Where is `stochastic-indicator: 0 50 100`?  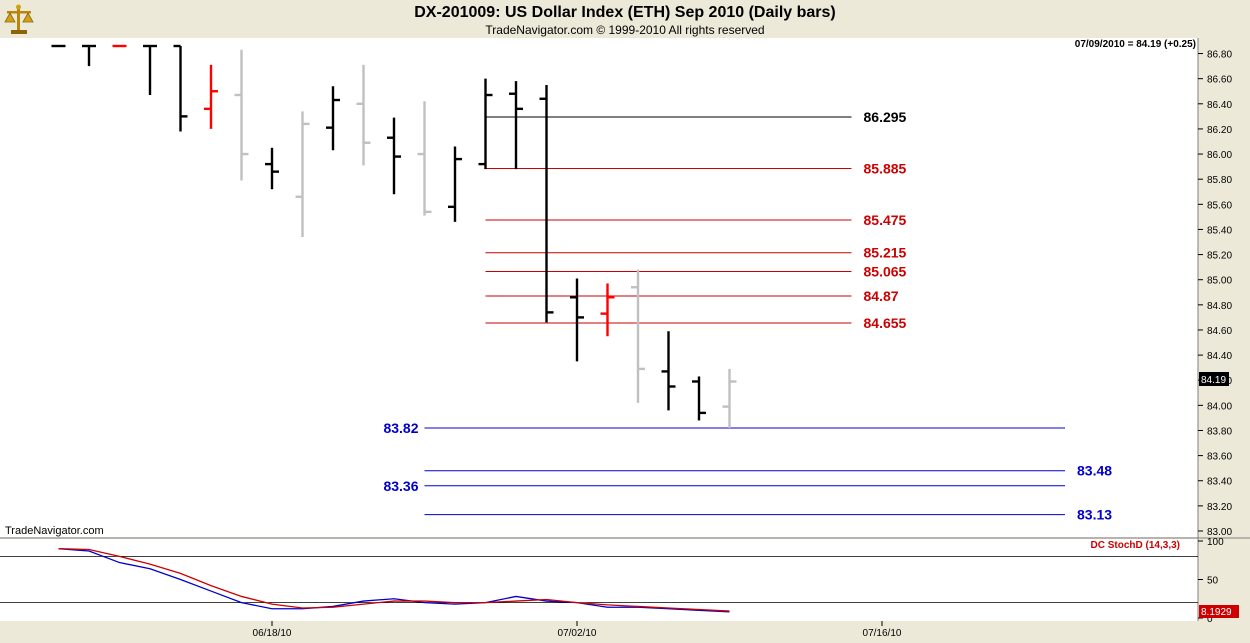
stochastic-indicator: 0 50 100 is located at coordinates (612, 581).